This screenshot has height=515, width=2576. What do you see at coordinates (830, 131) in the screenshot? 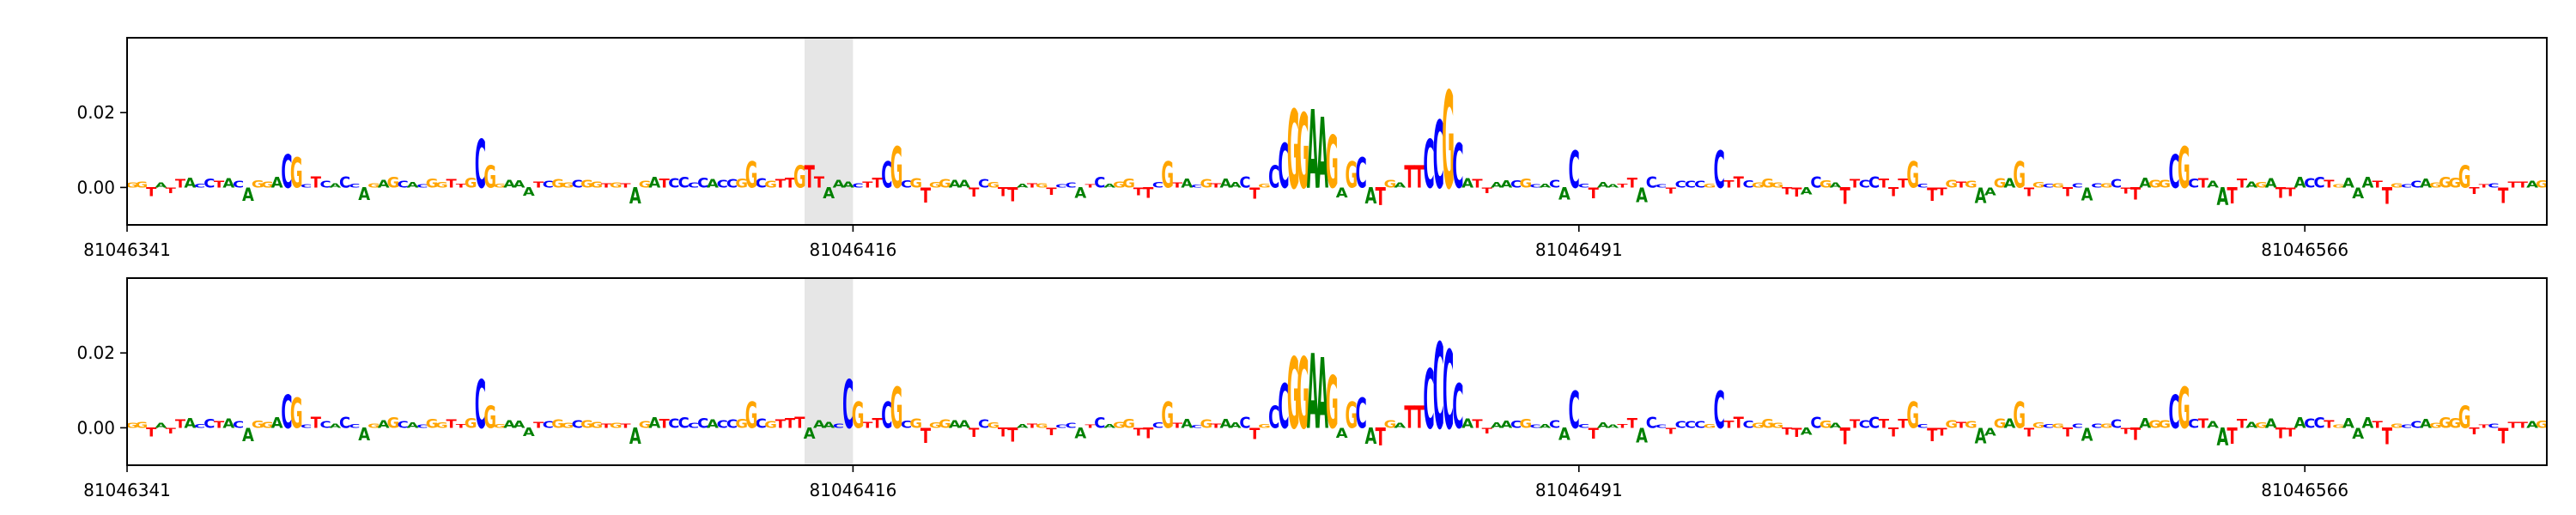
I see `highlight-region` at bounding box center [830, 131].